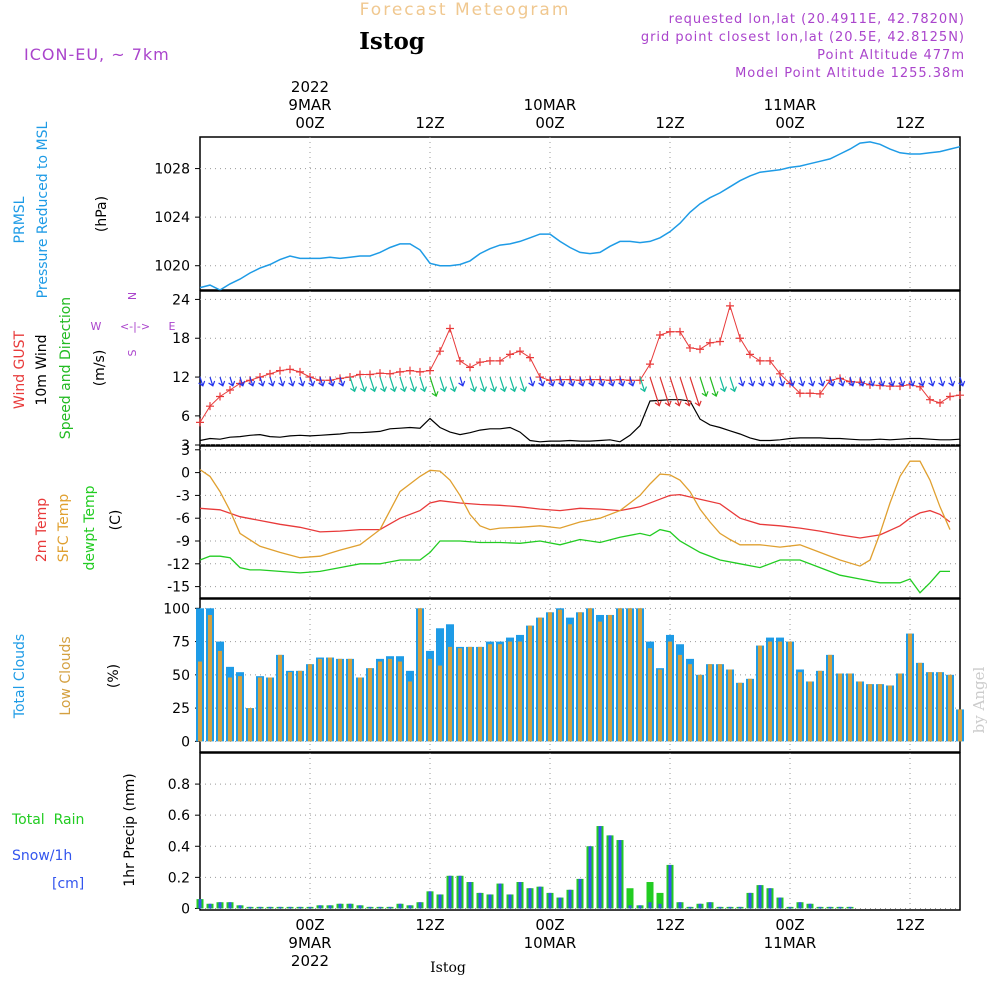 The image size is (1000, 1000). Describe the element at coordinates (116, 520) in the screenshot. I see `temp-unit-label: (C)` at that location.